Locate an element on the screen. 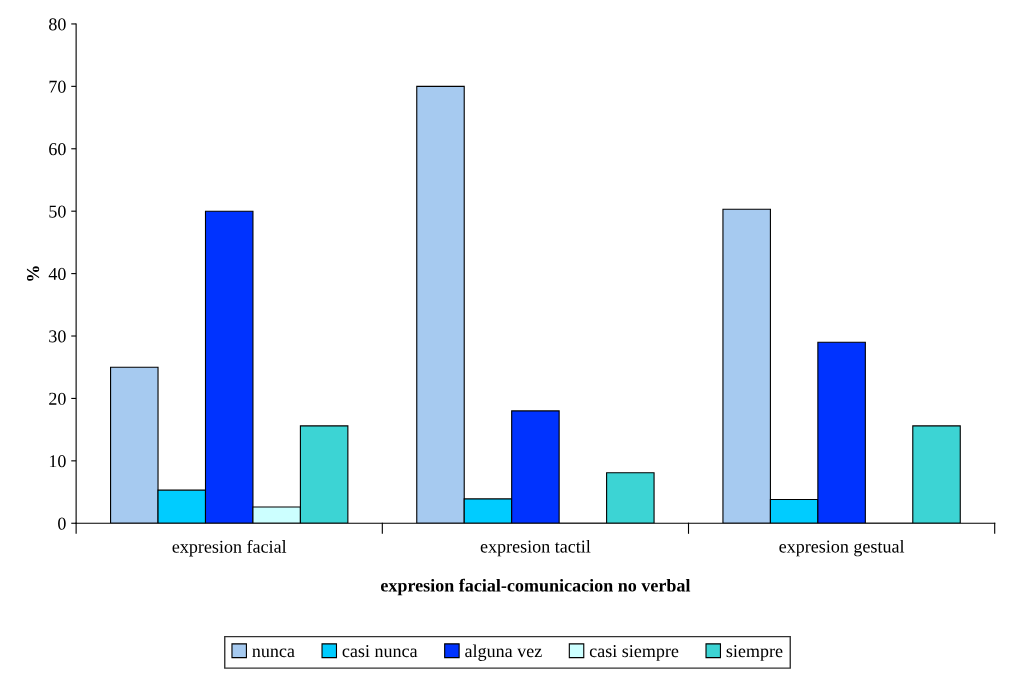  y-tick-label: 40 is located at coordinates (57, 274).